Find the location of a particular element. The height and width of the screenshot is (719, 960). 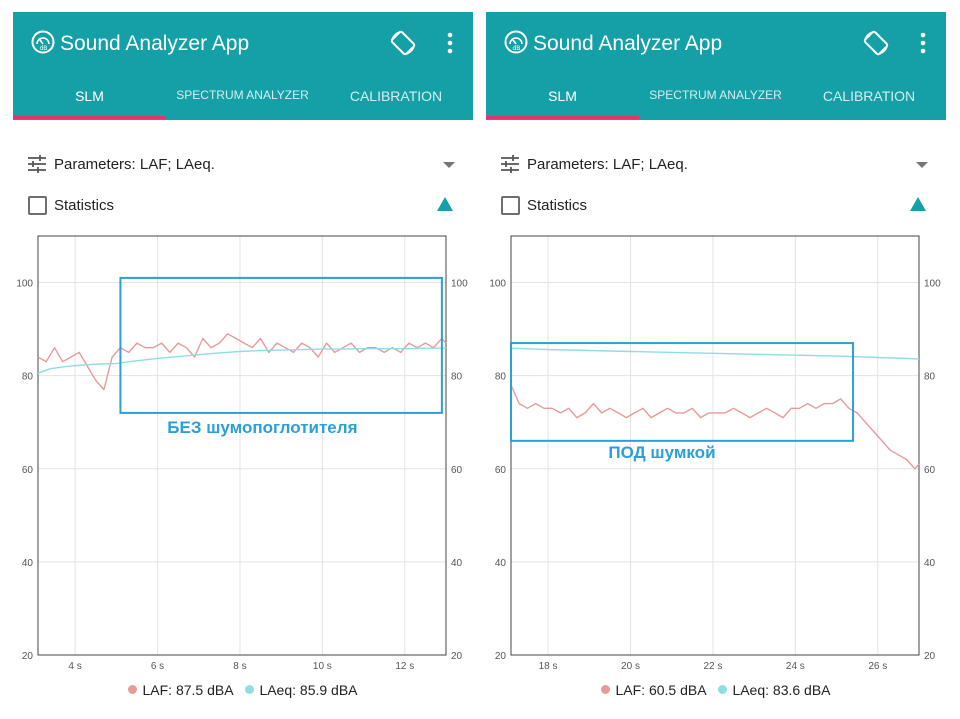

legend-label-laf: LAF: 87.5 dBA is located at coordinates (188, 690).